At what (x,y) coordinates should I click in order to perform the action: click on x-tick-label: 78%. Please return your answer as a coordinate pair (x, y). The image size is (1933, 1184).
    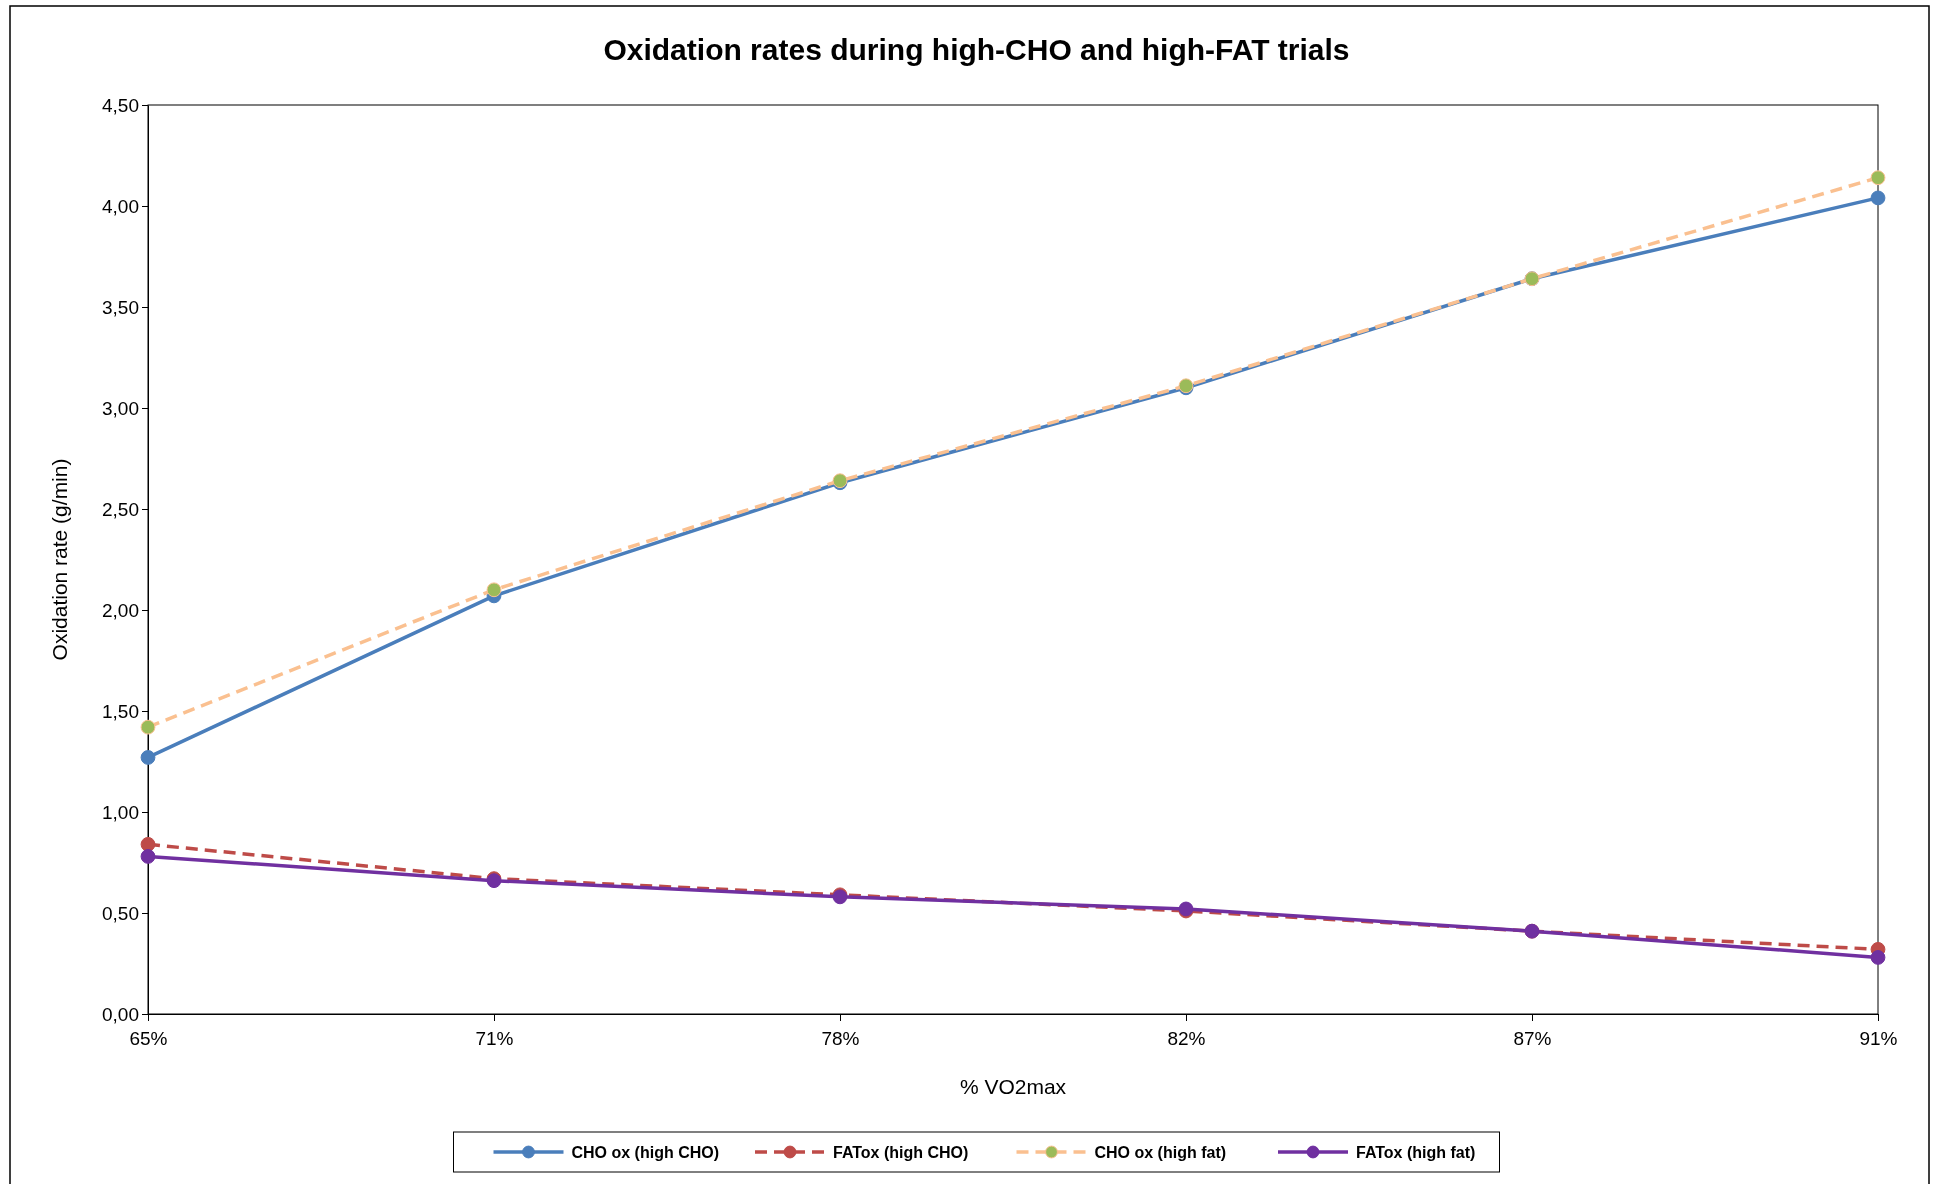
    Looking at the image, I should click on (840, 1038).